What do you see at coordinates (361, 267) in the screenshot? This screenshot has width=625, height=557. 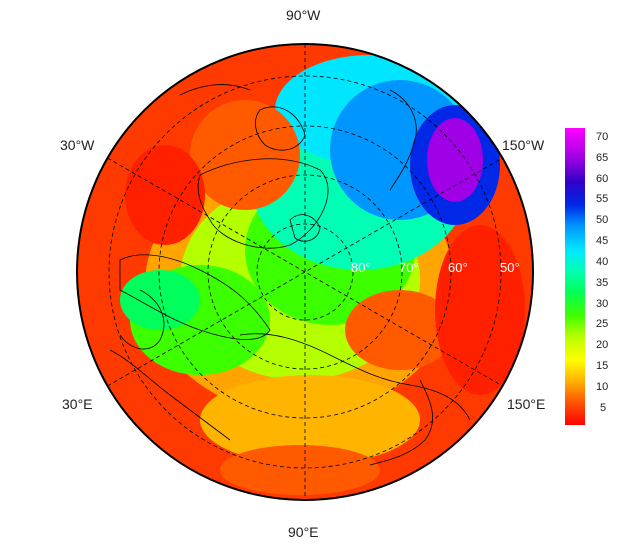 I see `lat-label-80: 80°` at bounding box center [361, 267].